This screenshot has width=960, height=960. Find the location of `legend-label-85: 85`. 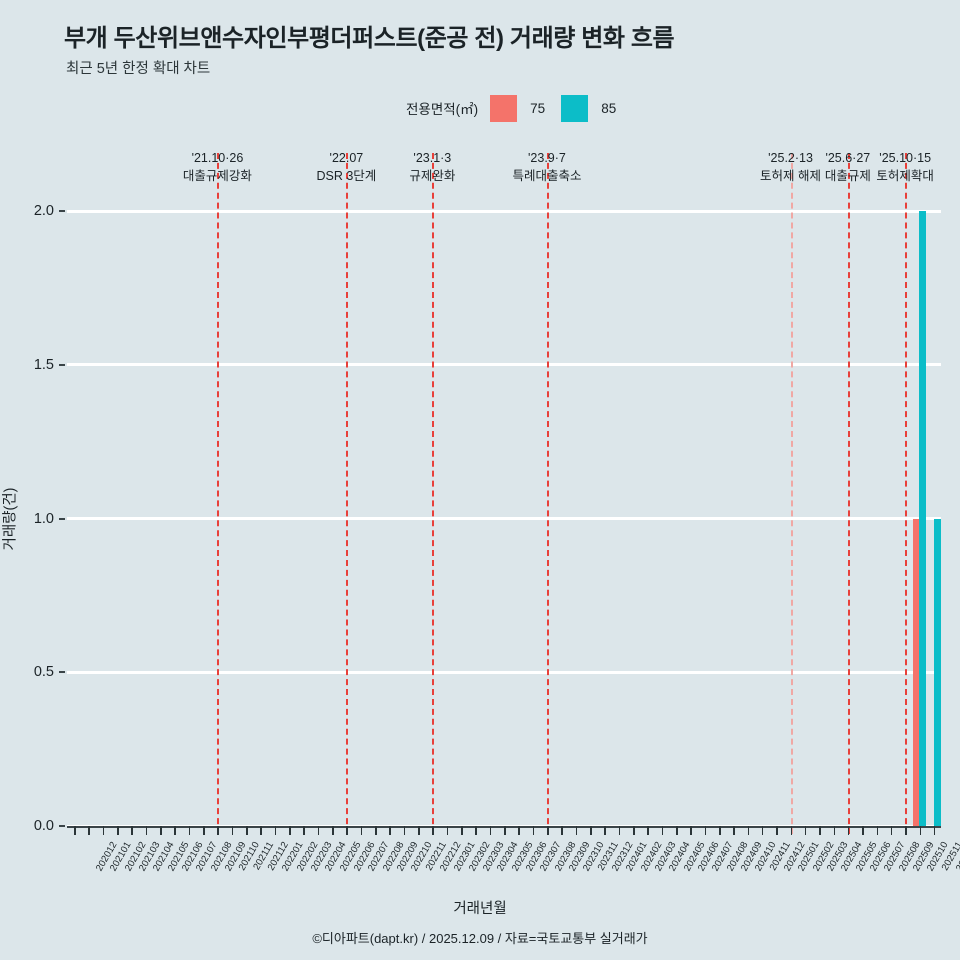

legend-label-85: 85 is located at coordinates (609, 108).